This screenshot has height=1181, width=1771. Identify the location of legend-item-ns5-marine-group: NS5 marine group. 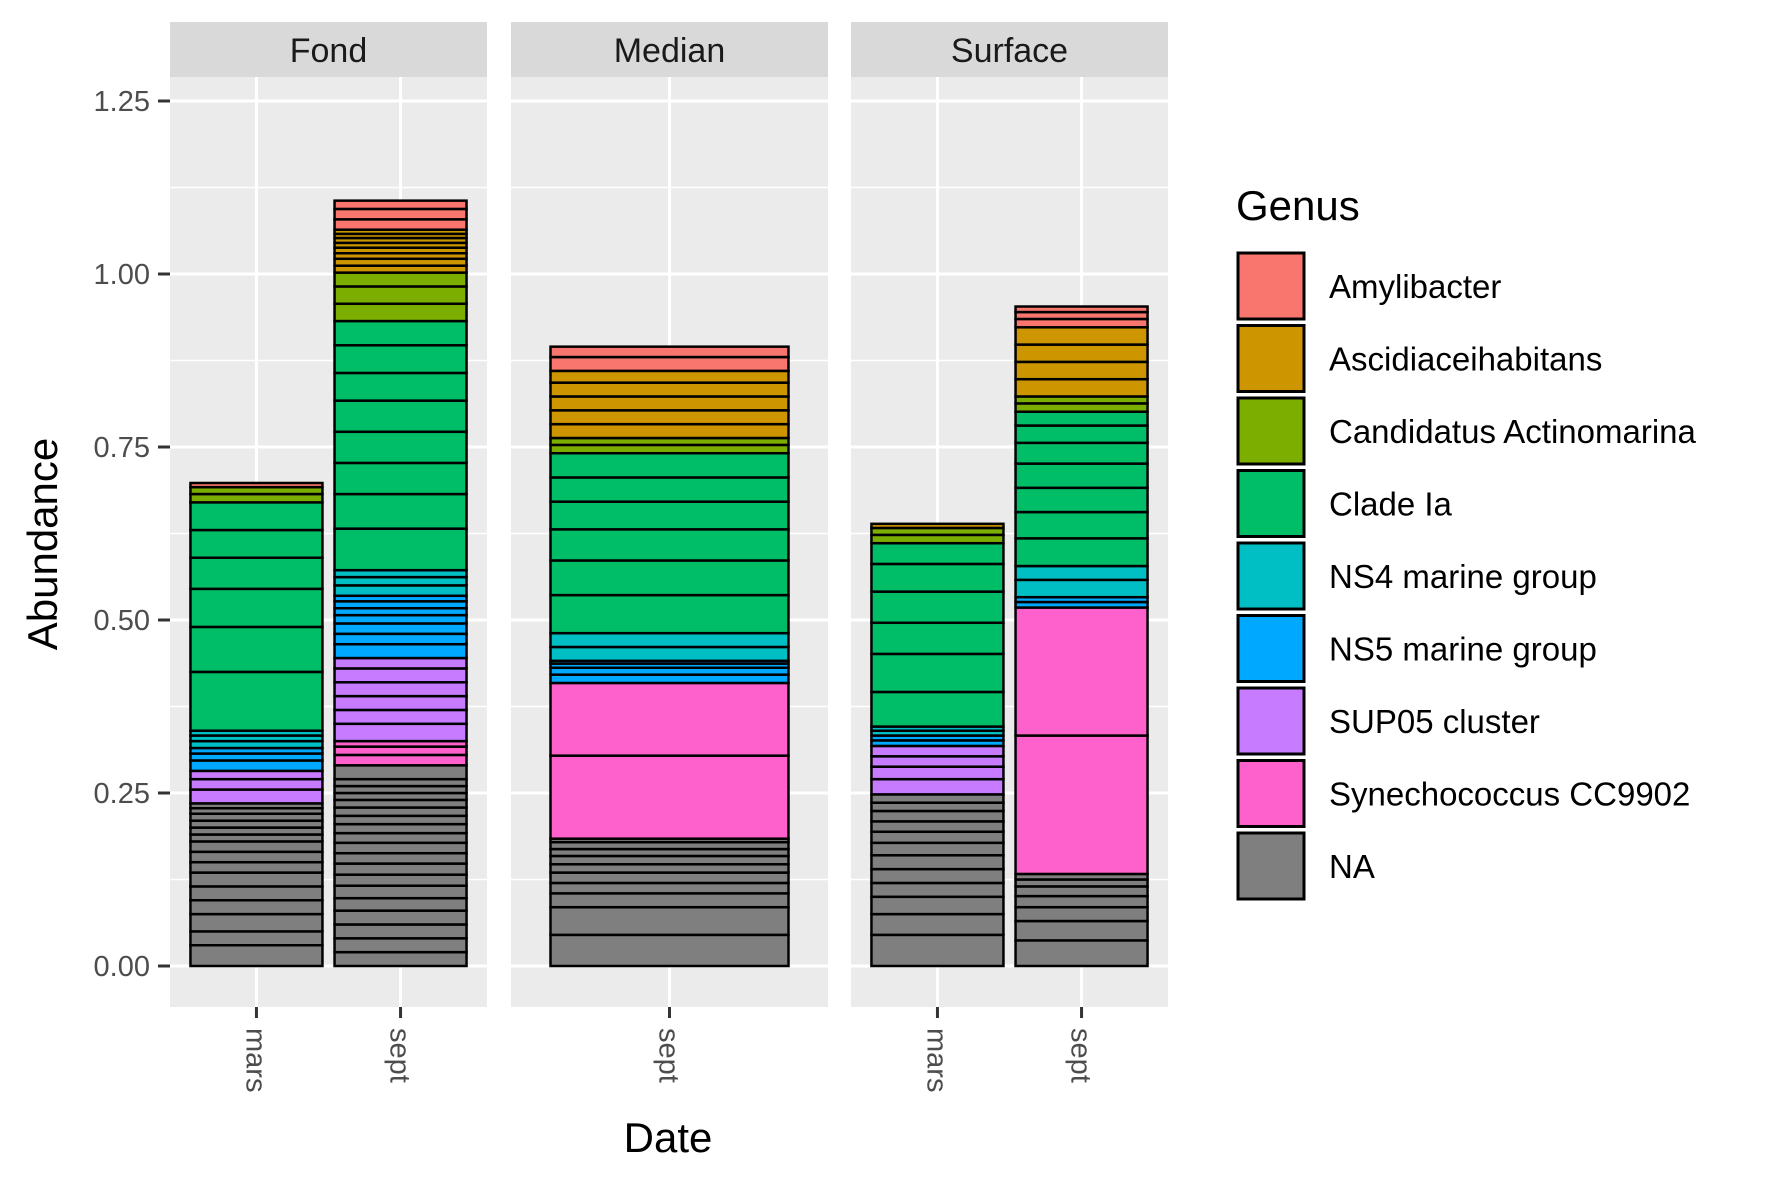
(1416, 648).